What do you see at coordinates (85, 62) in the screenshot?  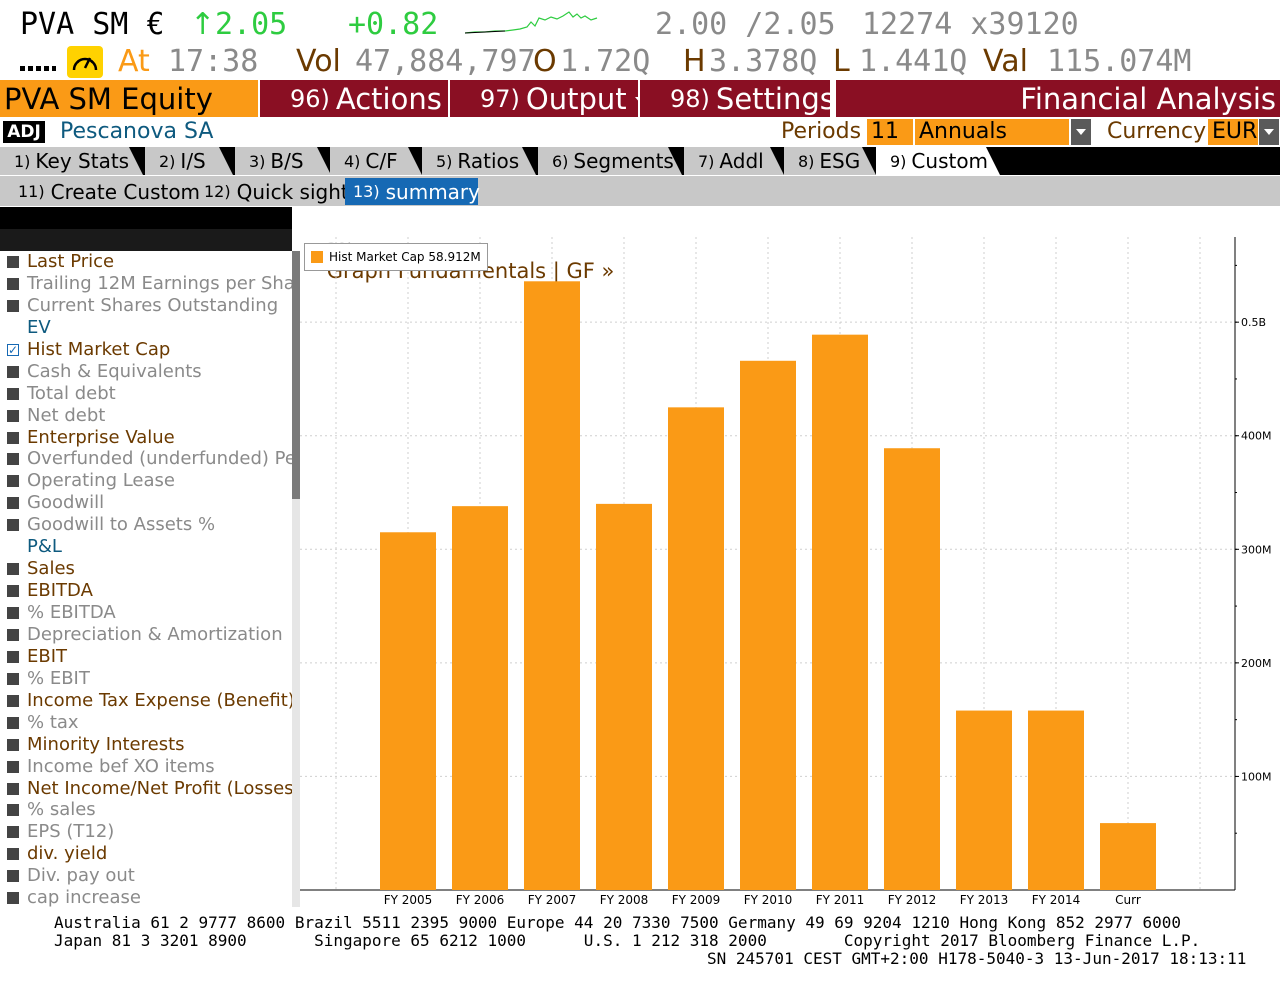 I see `speedometer-icon` at bounding box center [85, 62].